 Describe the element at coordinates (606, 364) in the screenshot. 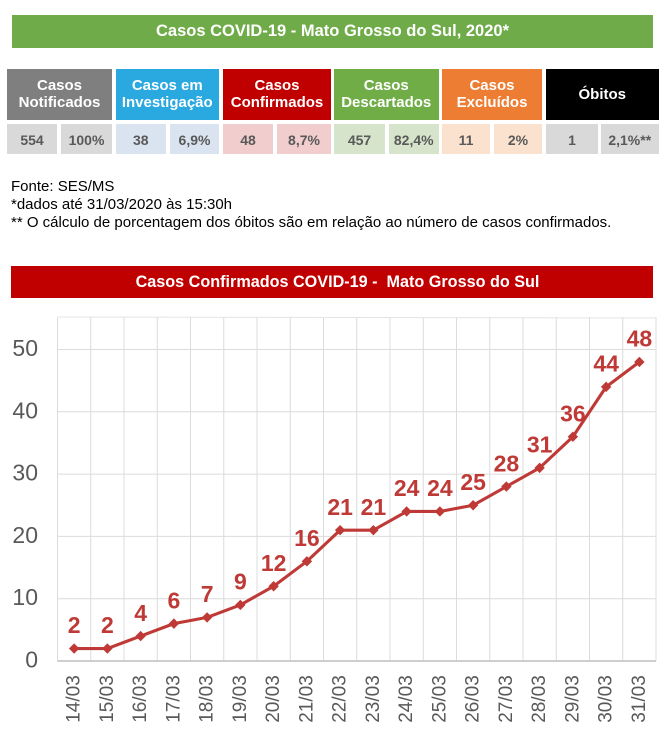

I see `svg-text: 44` at that location.